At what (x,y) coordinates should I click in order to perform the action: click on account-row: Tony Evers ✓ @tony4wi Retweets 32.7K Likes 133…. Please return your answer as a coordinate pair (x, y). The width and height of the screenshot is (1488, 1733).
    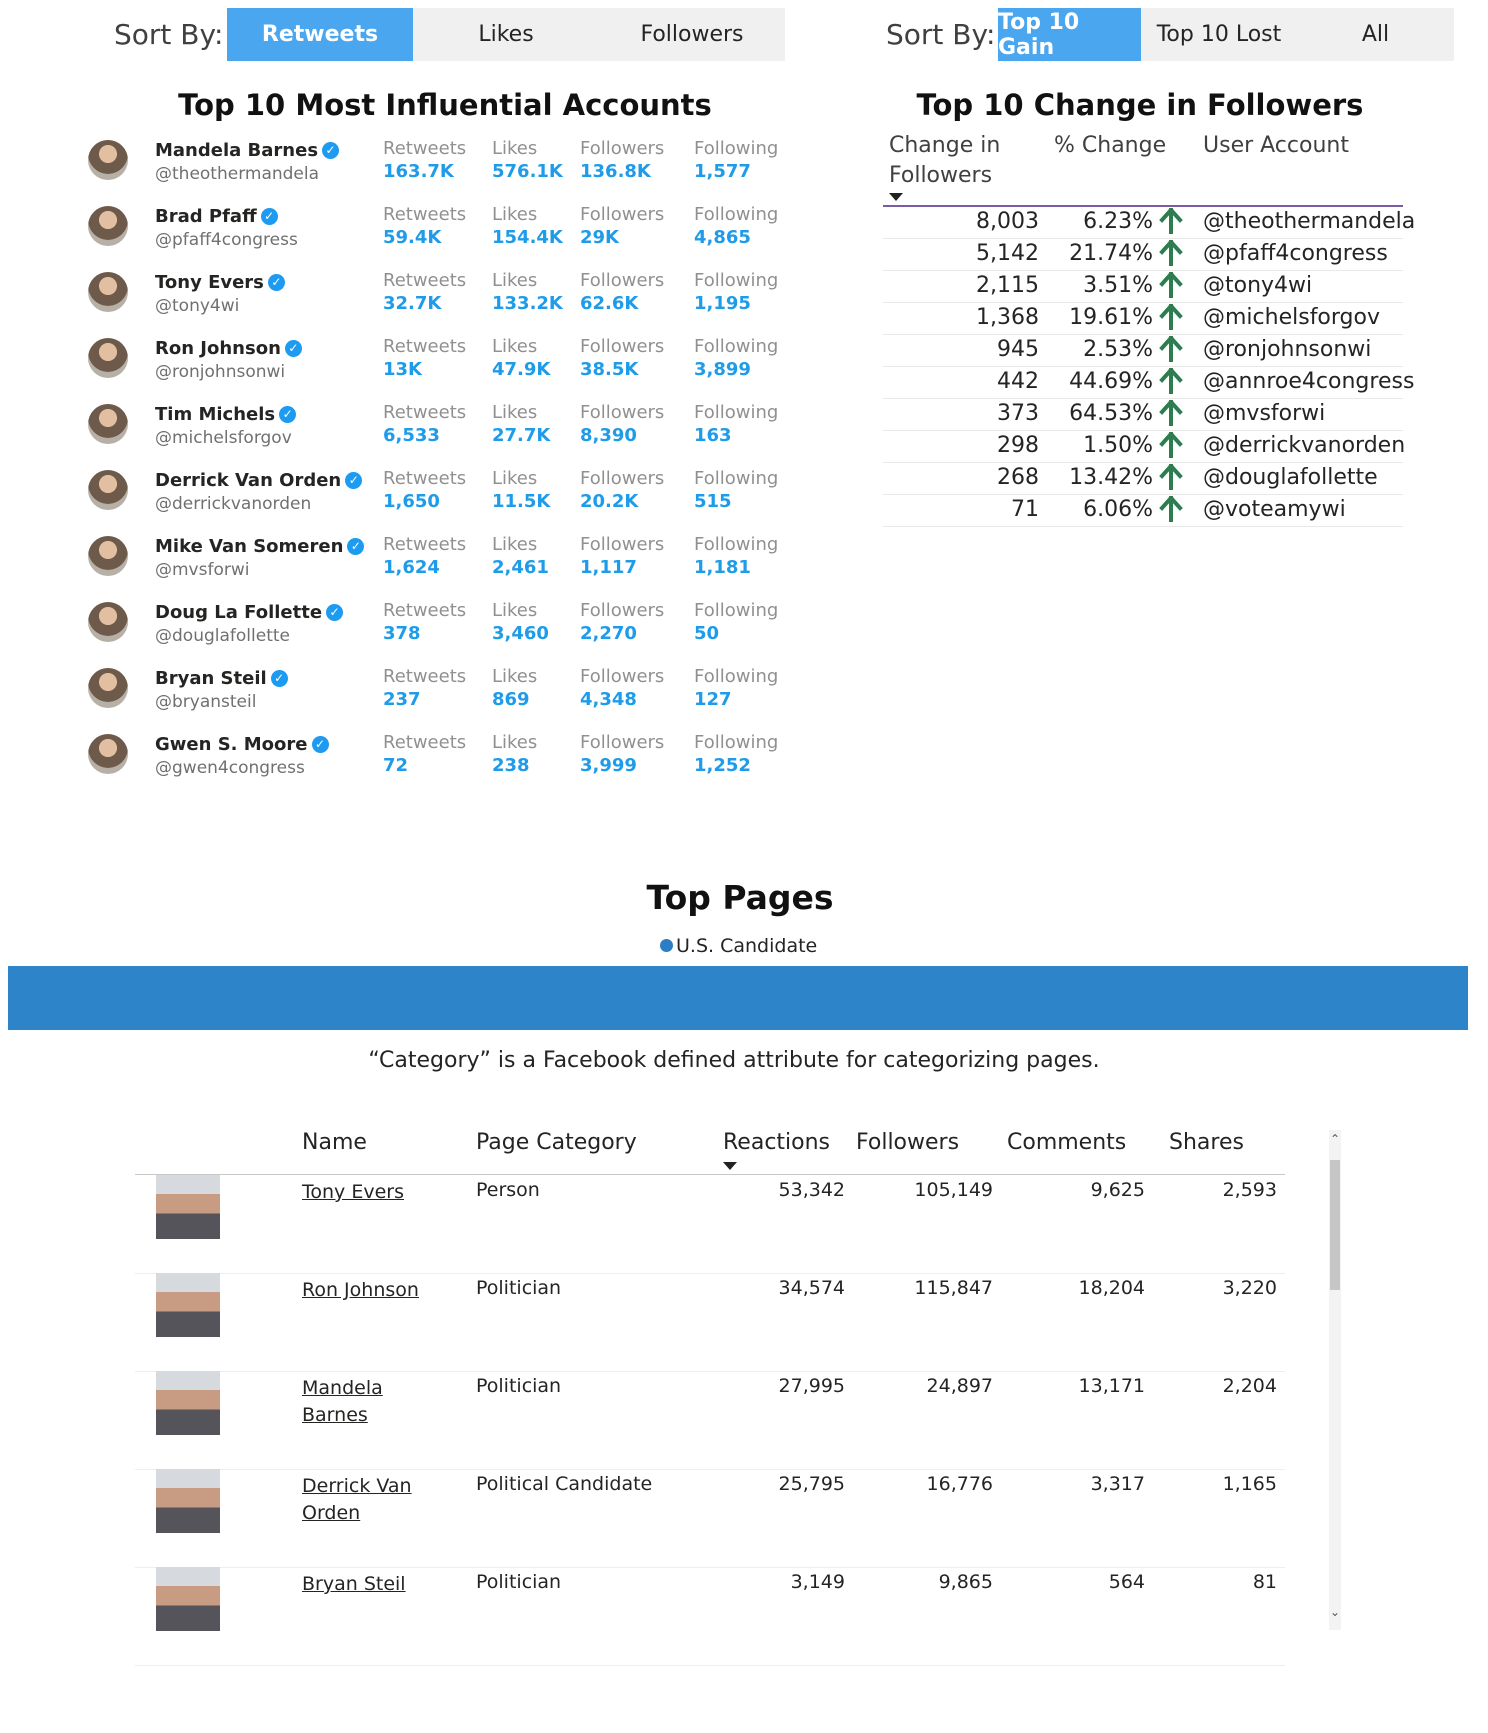
    Looking at the image, I should click on (440, 299).